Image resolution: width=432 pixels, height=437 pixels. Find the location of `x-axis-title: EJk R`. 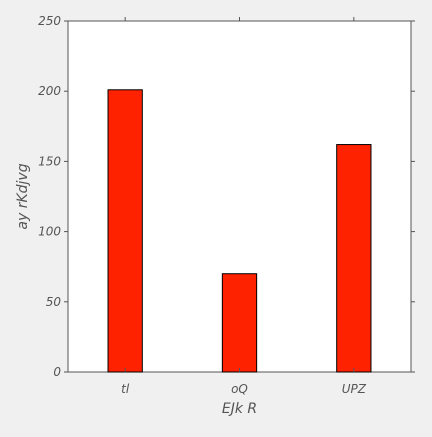

x-axis-title: EJk R is located at coordinates (239, 409).